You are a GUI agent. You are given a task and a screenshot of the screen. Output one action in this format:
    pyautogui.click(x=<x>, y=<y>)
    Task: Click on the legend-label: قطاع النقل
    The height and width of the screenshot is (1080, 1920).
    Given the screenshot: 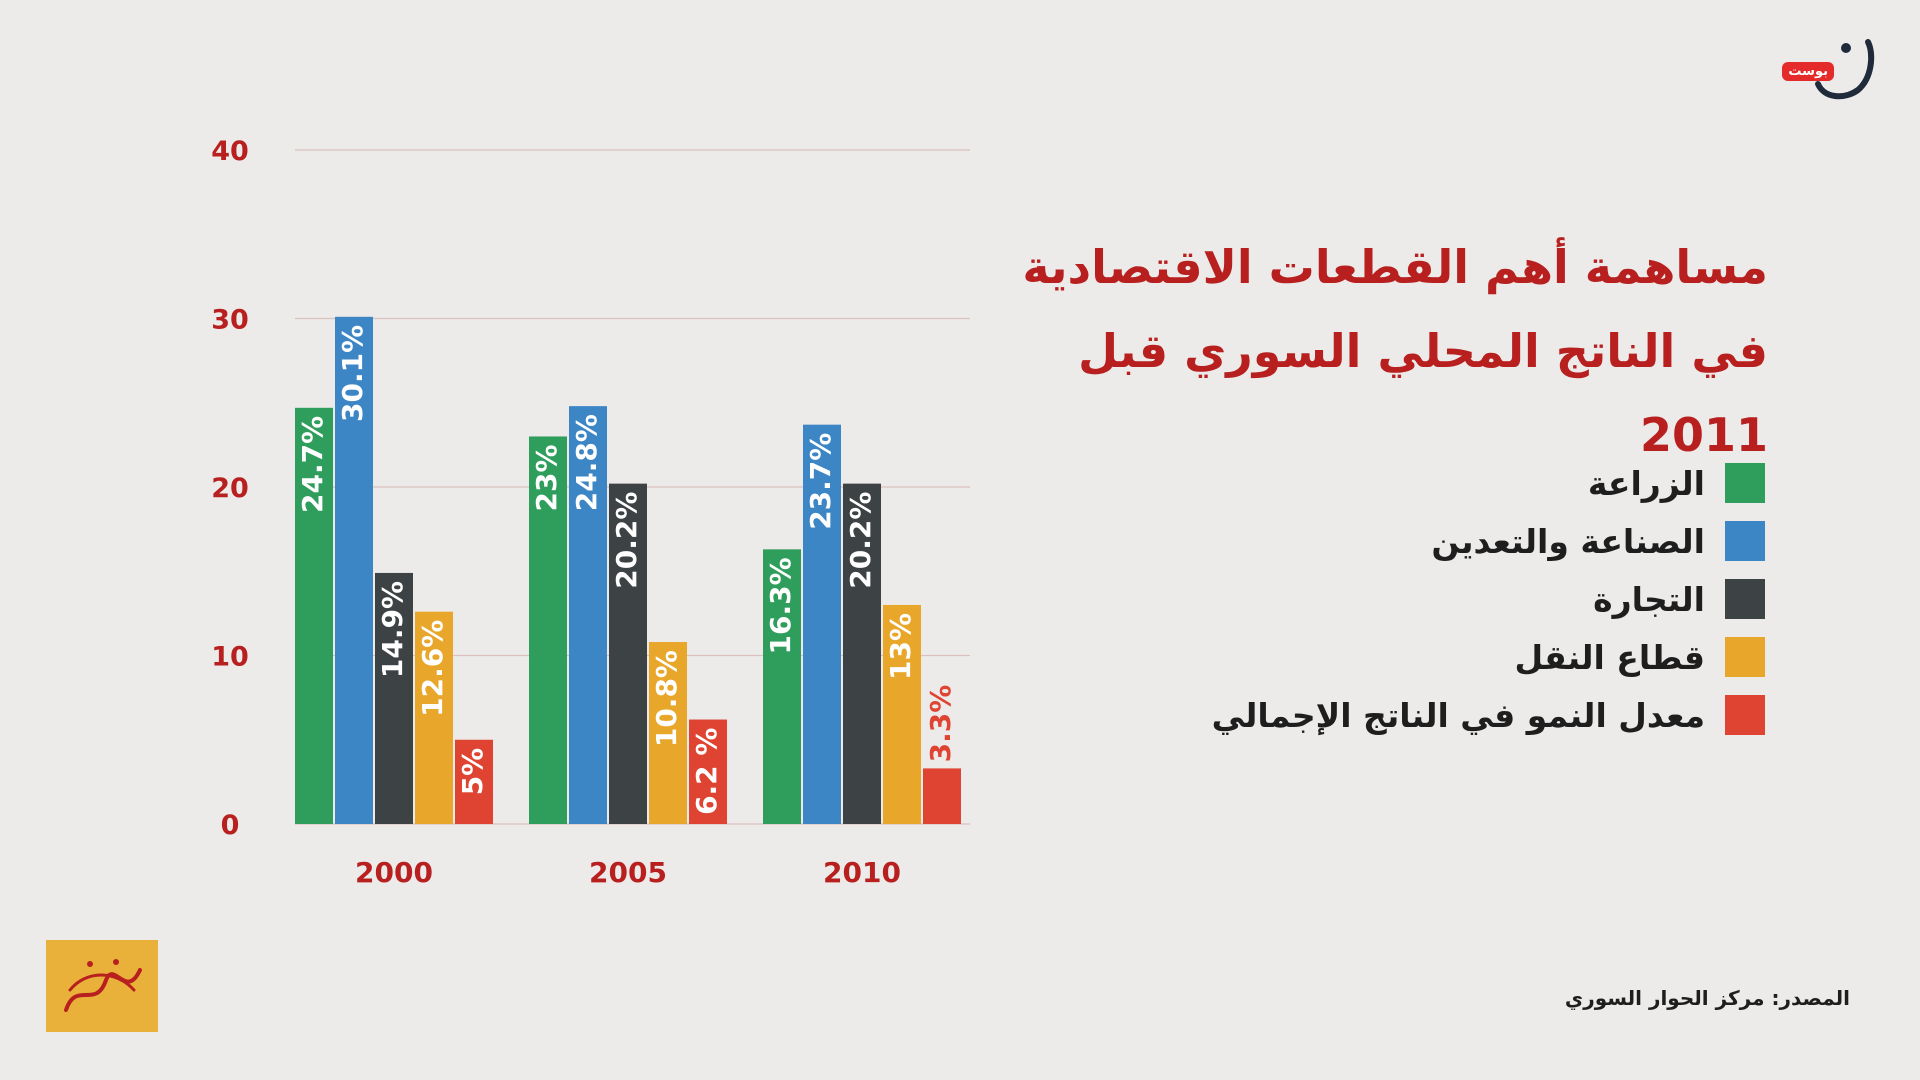 What is the action you would take?
    pyautogui.click(x=1609, y=657)
    